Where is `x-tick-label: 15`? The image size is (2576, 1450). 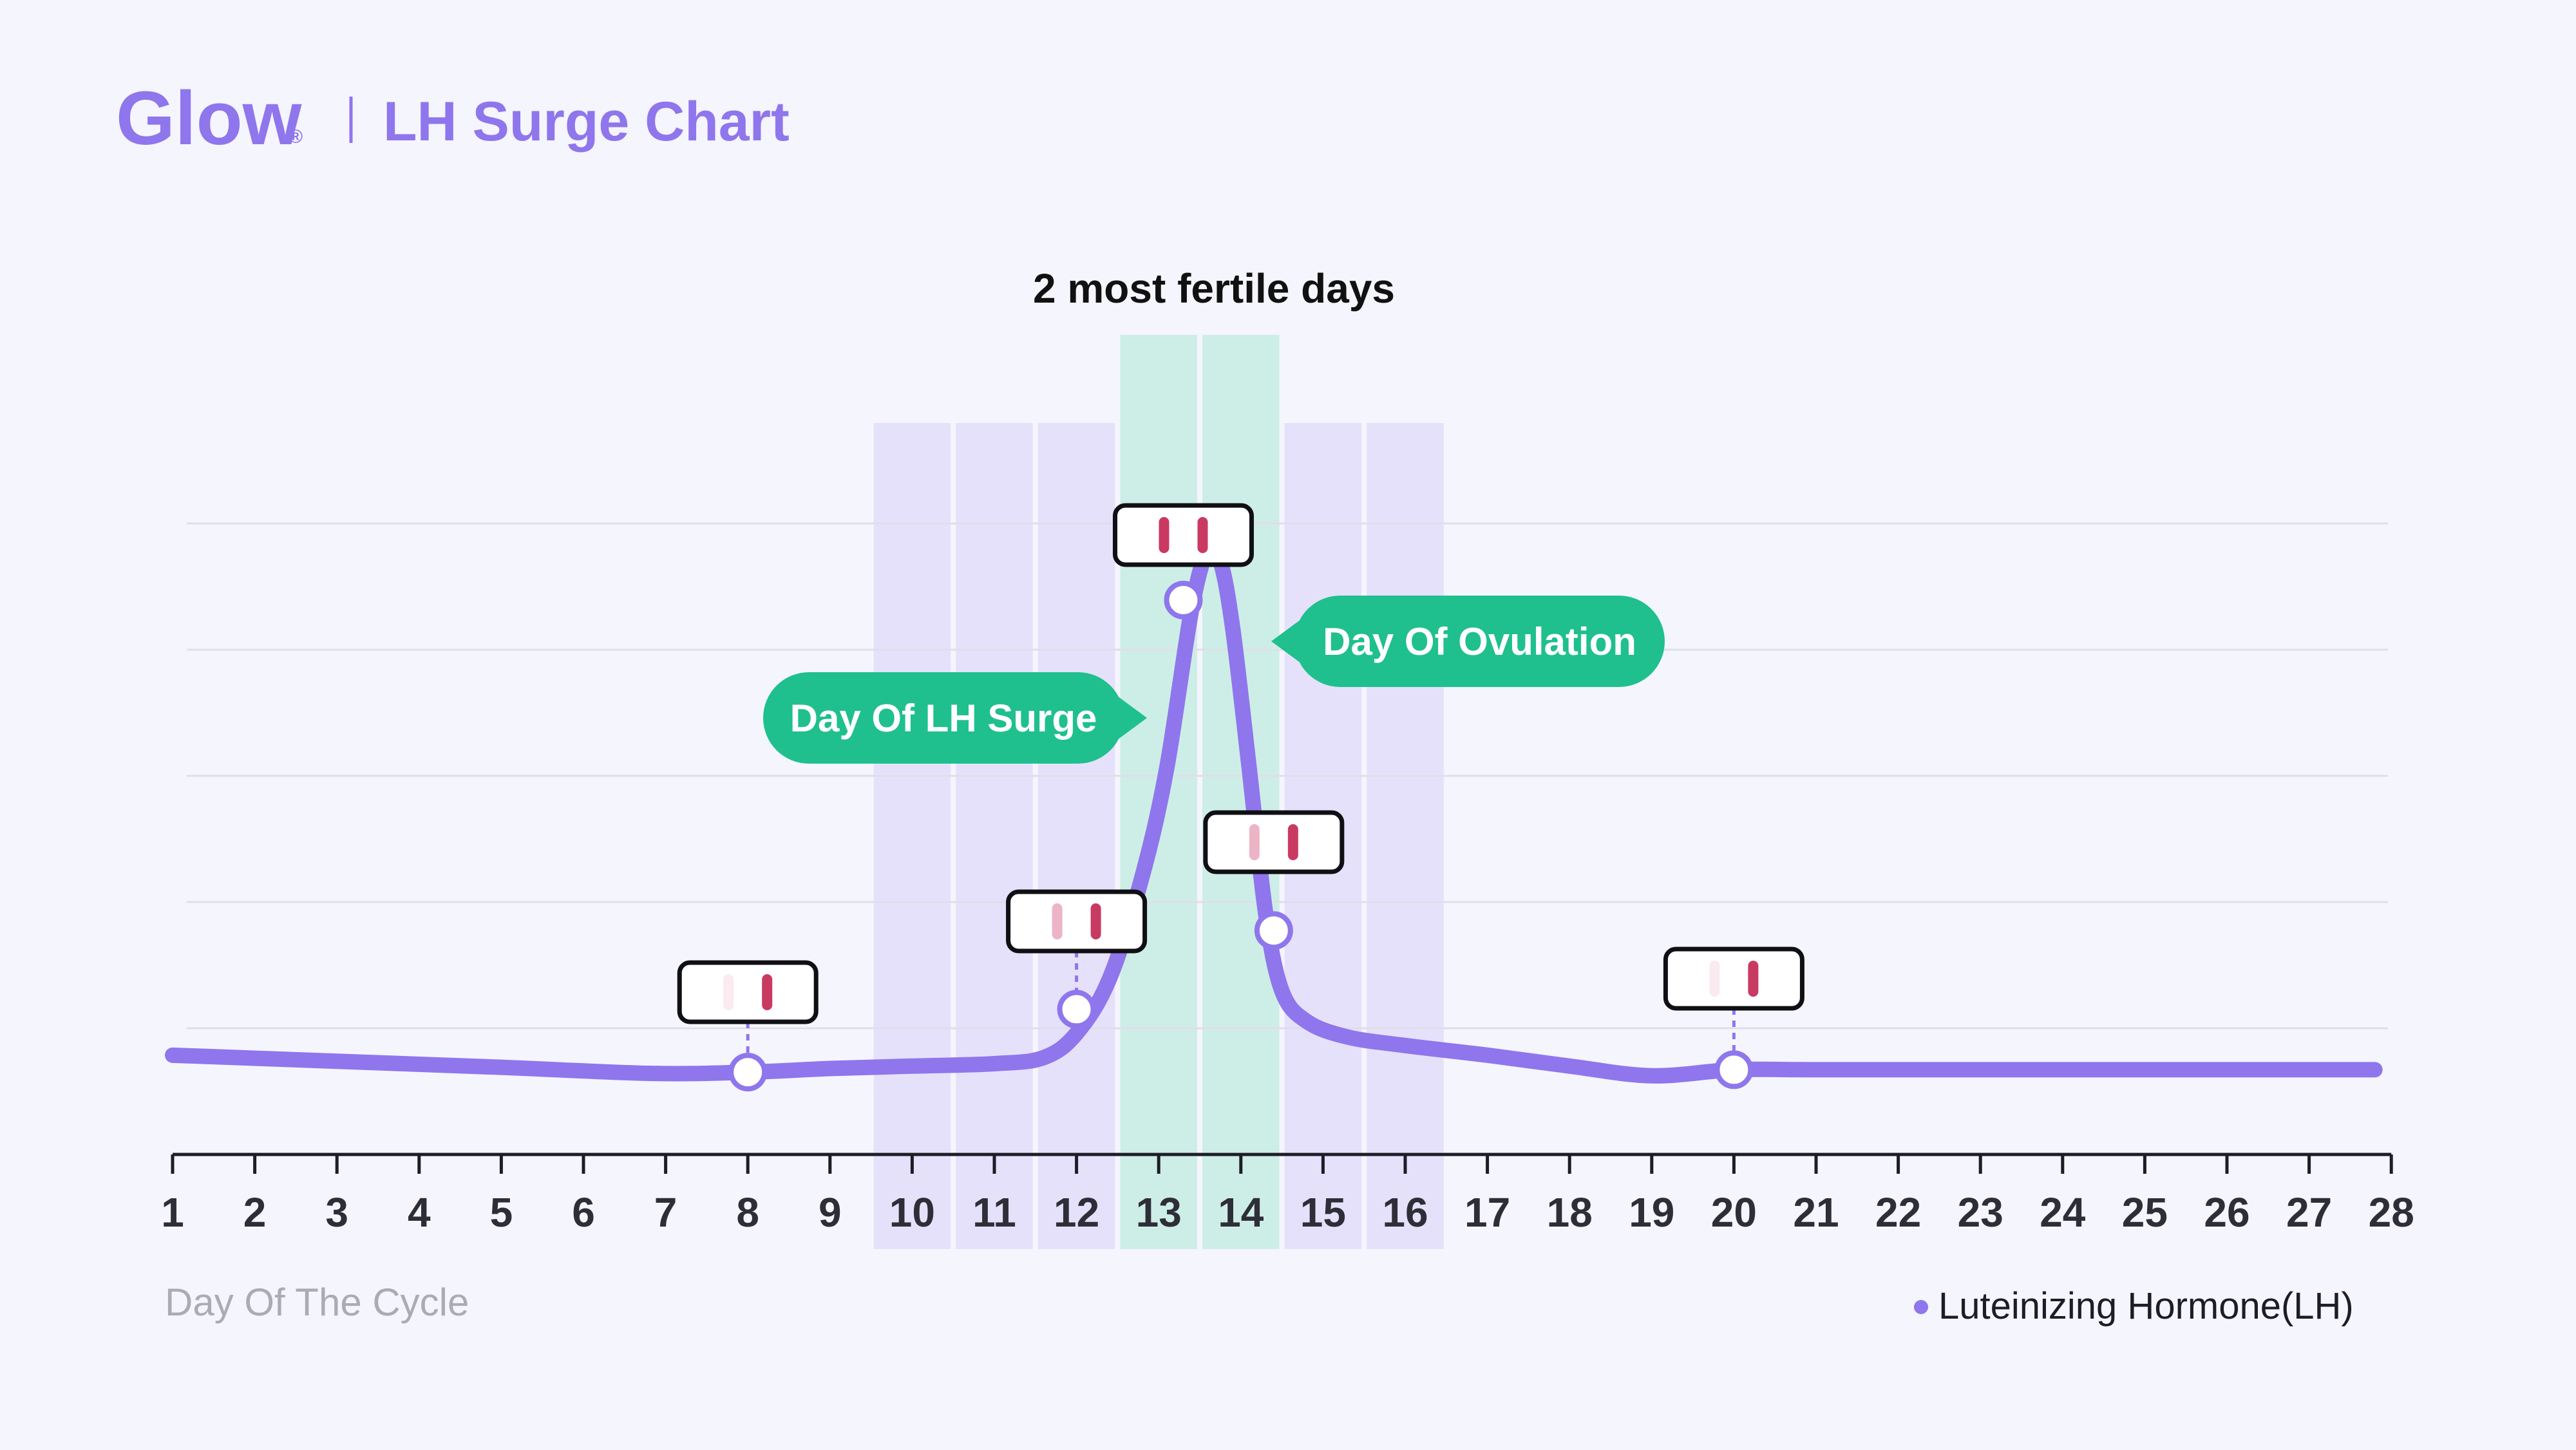
x-tick-label: 15 is located at coordinates (1323, 1212).